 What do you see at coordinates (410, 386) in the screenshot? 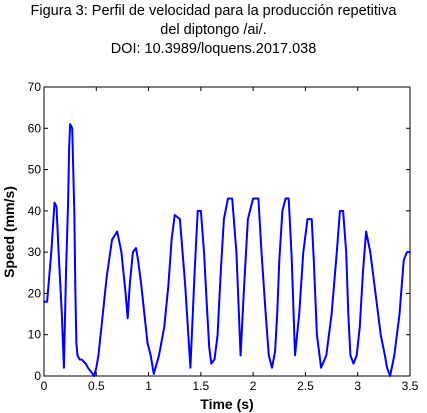
I see `x-tick-label: 3.5` at bounding box center [410, 386].